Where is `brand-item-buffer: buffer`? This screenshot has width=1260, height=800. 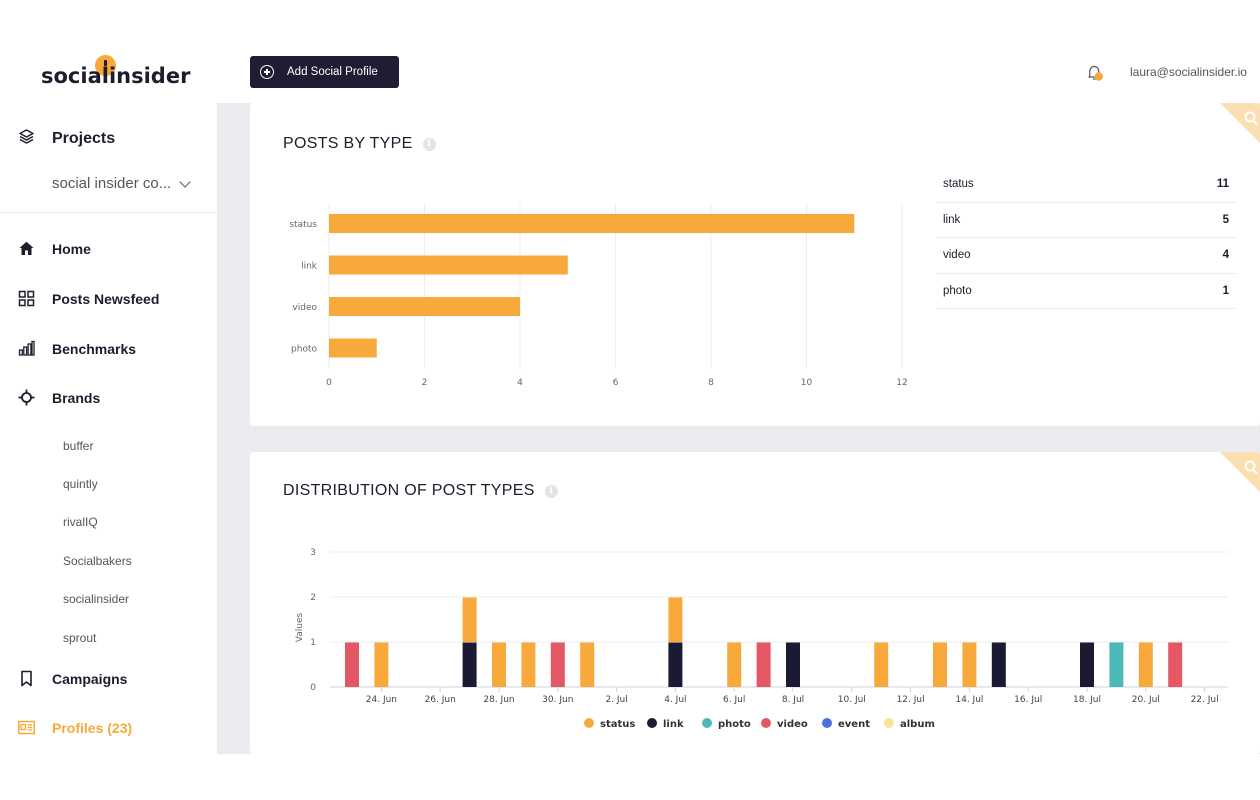 brand-item-buffer: buffer is located at coordinates (78, 446).